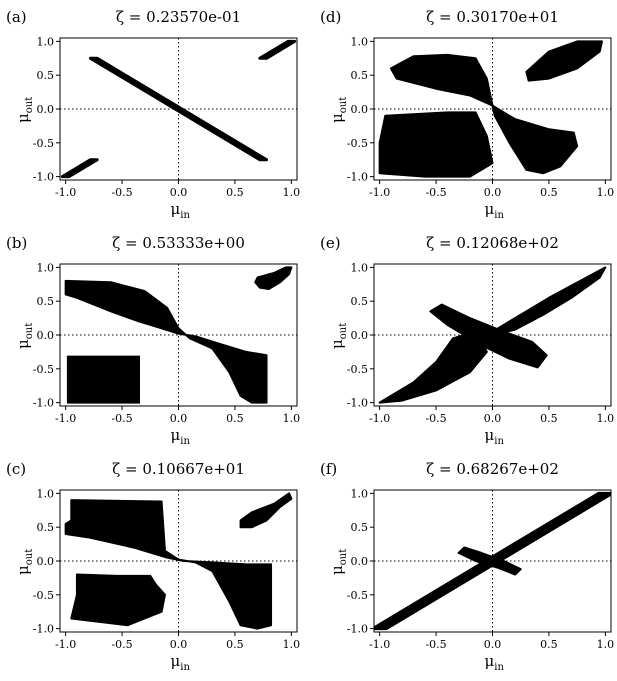 The image size is (617, 681). What do you see at coordinates (492, 17) in the screenshot?
I see `chart-title: ζ = 0.30170e+01` at bounding box center [492, 17].